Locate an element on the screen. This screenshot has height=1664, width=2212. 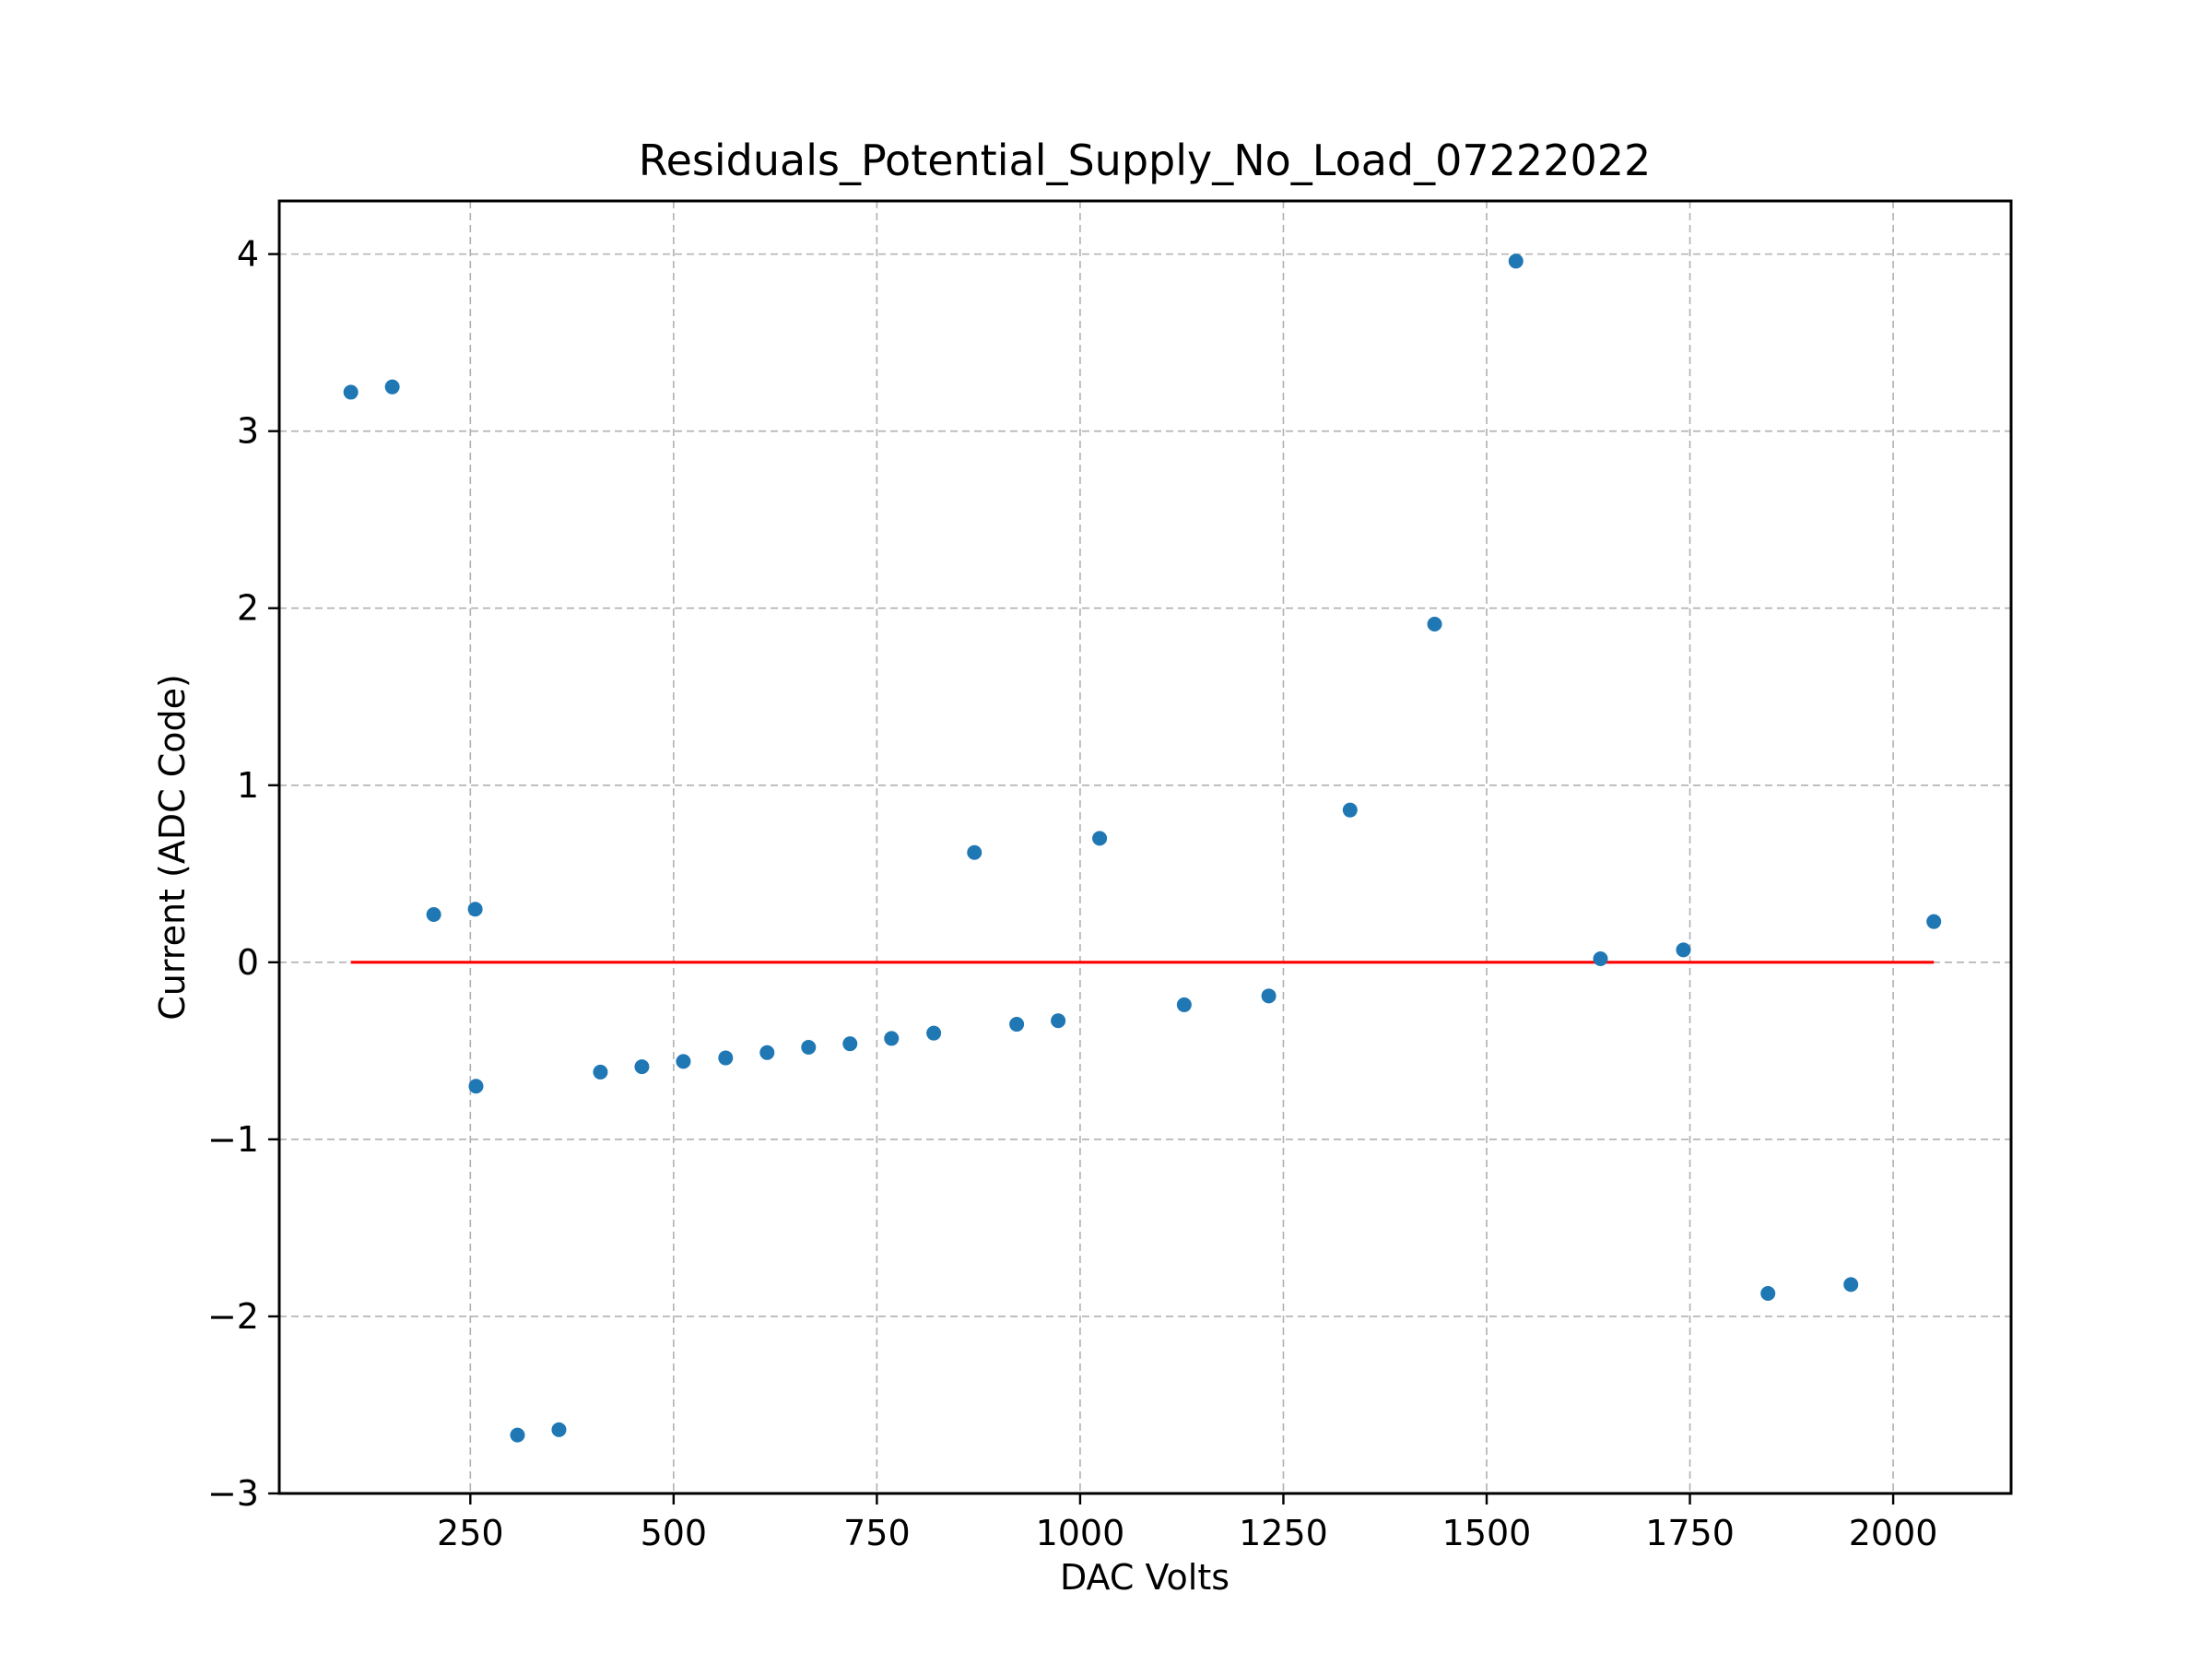
y-tick-label: 0 is located at coordinates (248, 962).